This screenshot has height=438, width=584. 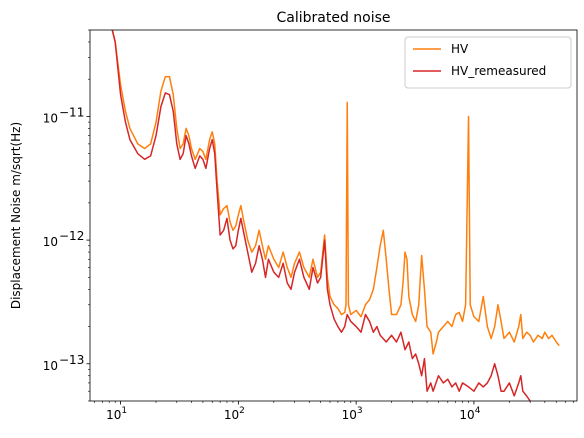 What do you see at coordinates (242, 411) in the screenshot?
I see `x-tick-exponent: 2` at bounding box center [242, 411].